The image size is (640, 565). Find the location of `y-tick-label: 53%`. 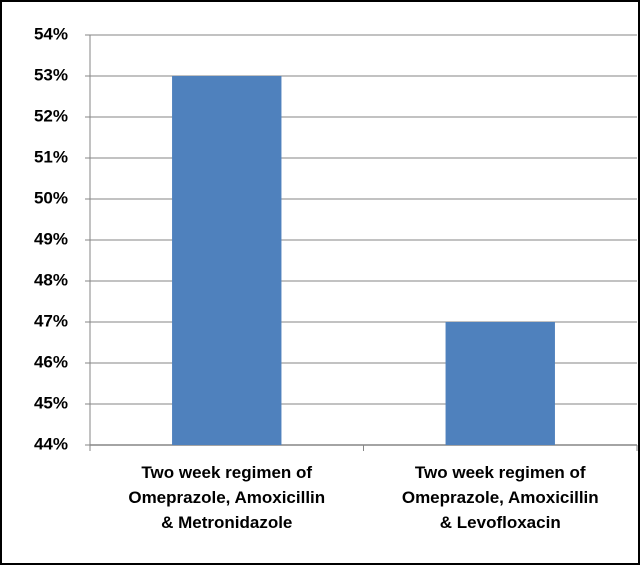

y-tick-label: 53% is located at coordinates (51, 74).